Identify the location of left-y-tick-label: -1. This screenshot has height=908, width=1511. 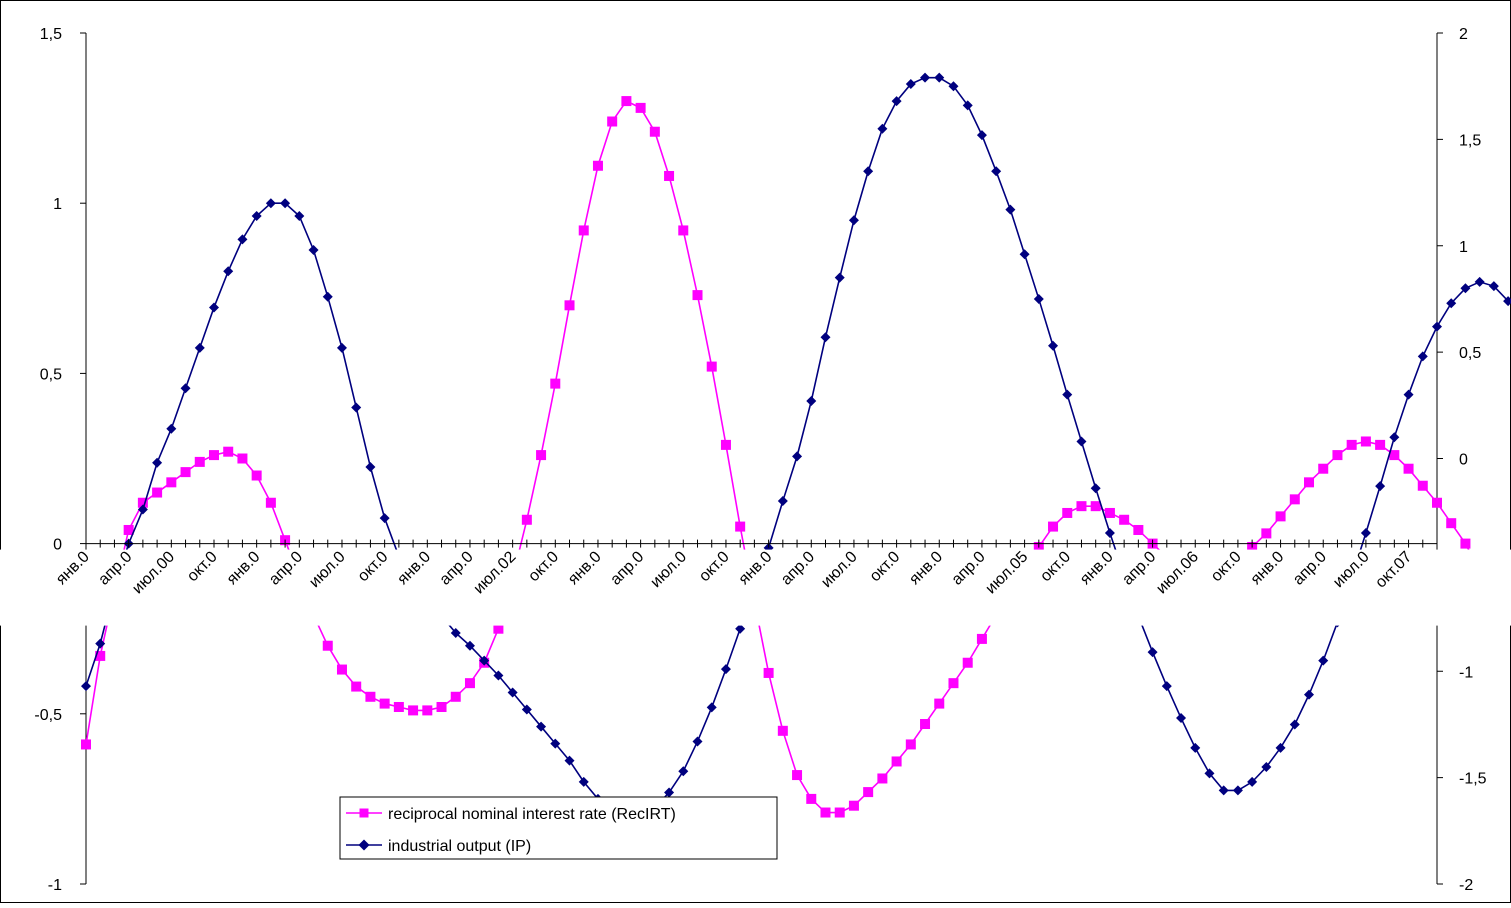
(55, 885).